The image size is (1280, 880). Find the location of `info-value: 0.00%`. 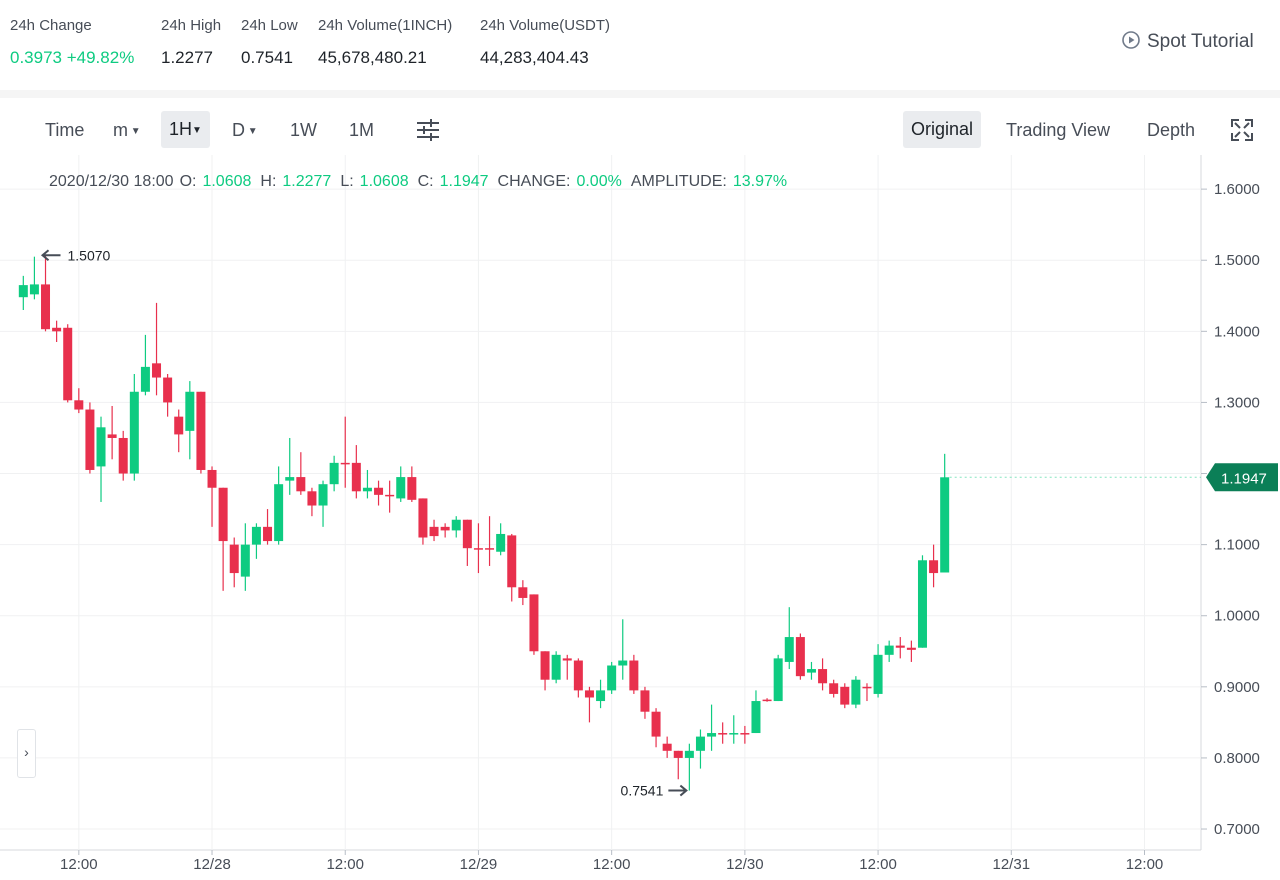

info-value: 0.00% is located at coordinates (599, 181).